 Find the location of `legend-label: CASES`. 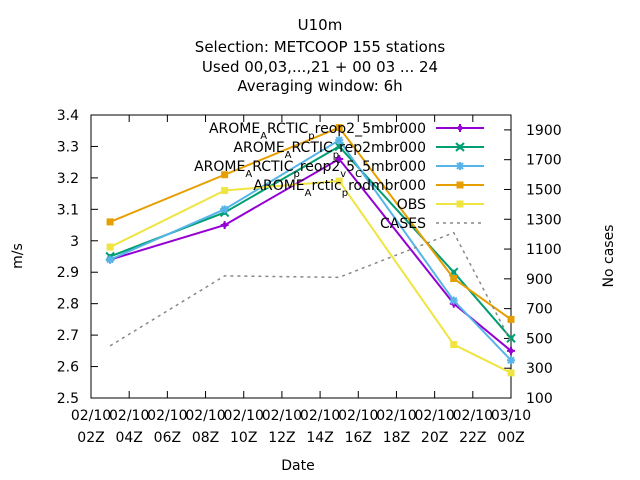

legend-label: CASES is located at coordinates (403, 224).